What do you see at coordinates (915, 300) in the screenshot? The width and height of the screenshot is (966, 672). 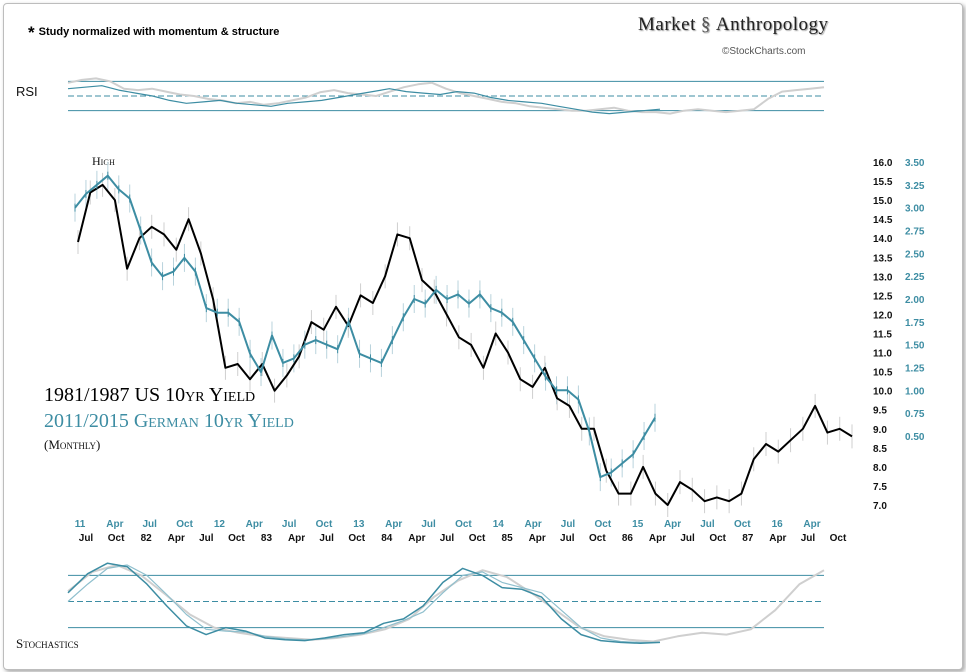 I see `right-axis-tick: 2.00` at bounding box center [915, 300].